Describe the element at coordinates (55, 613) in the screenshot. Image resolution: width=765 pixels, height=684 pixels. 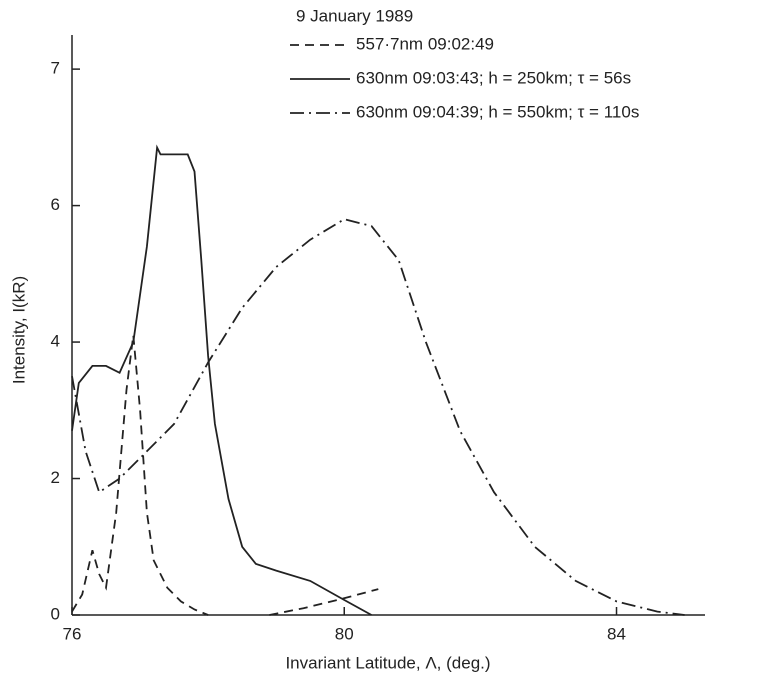
I see `y-tick-label: 0` at that location.